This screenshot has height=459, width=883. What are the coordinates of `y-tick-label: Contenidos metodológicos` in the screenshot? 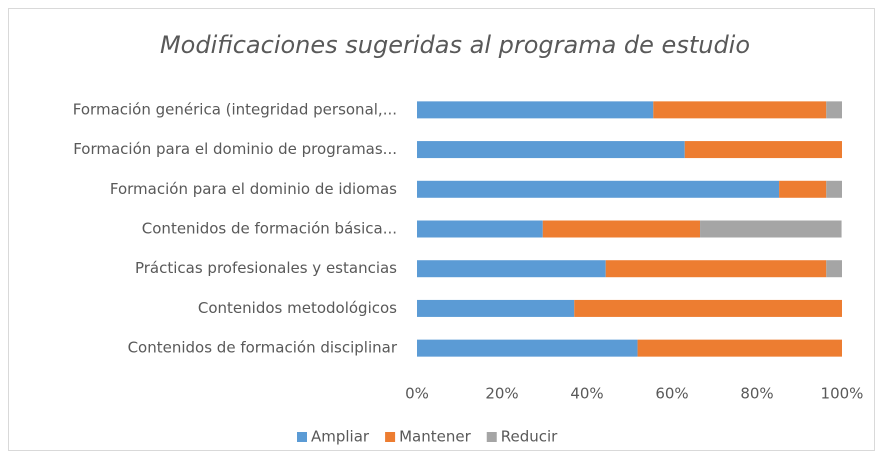 It's located at (297, 308).